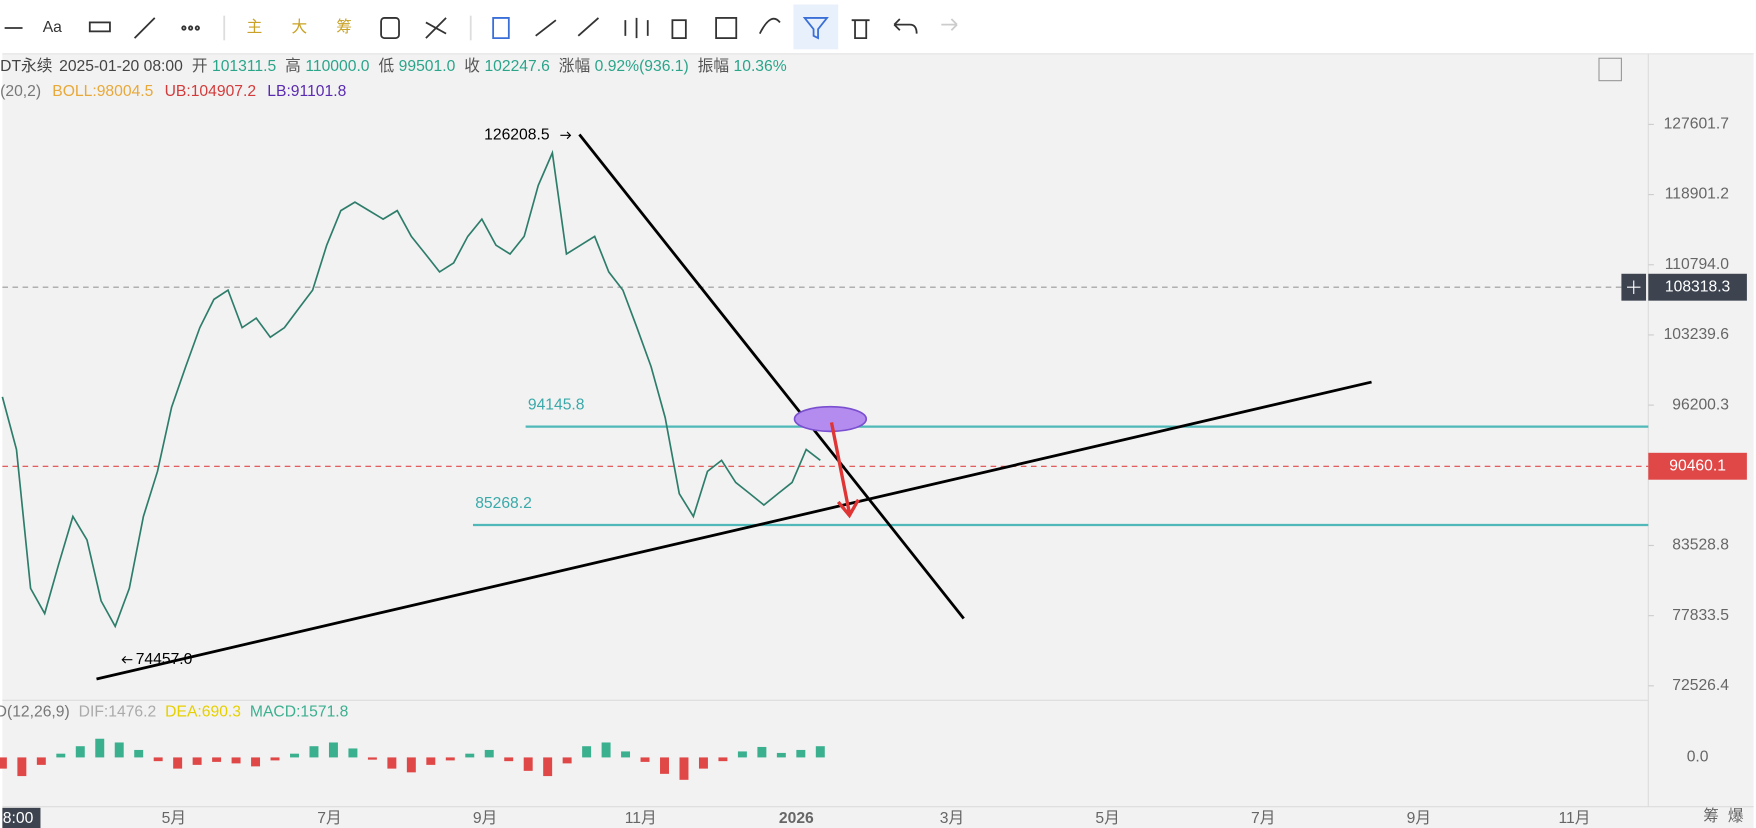  What do you see at coordinates (1700, 685) in the screenshot?
I see `y-tick-label: 72526.4` at bounding box center [1700, 685].